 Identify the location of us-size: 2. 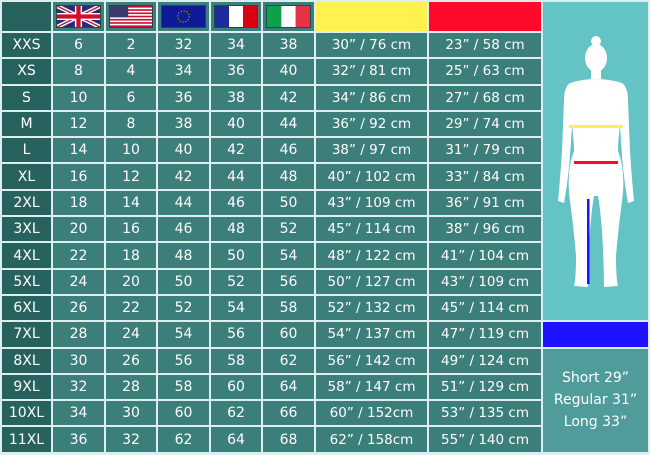
(131, 45).